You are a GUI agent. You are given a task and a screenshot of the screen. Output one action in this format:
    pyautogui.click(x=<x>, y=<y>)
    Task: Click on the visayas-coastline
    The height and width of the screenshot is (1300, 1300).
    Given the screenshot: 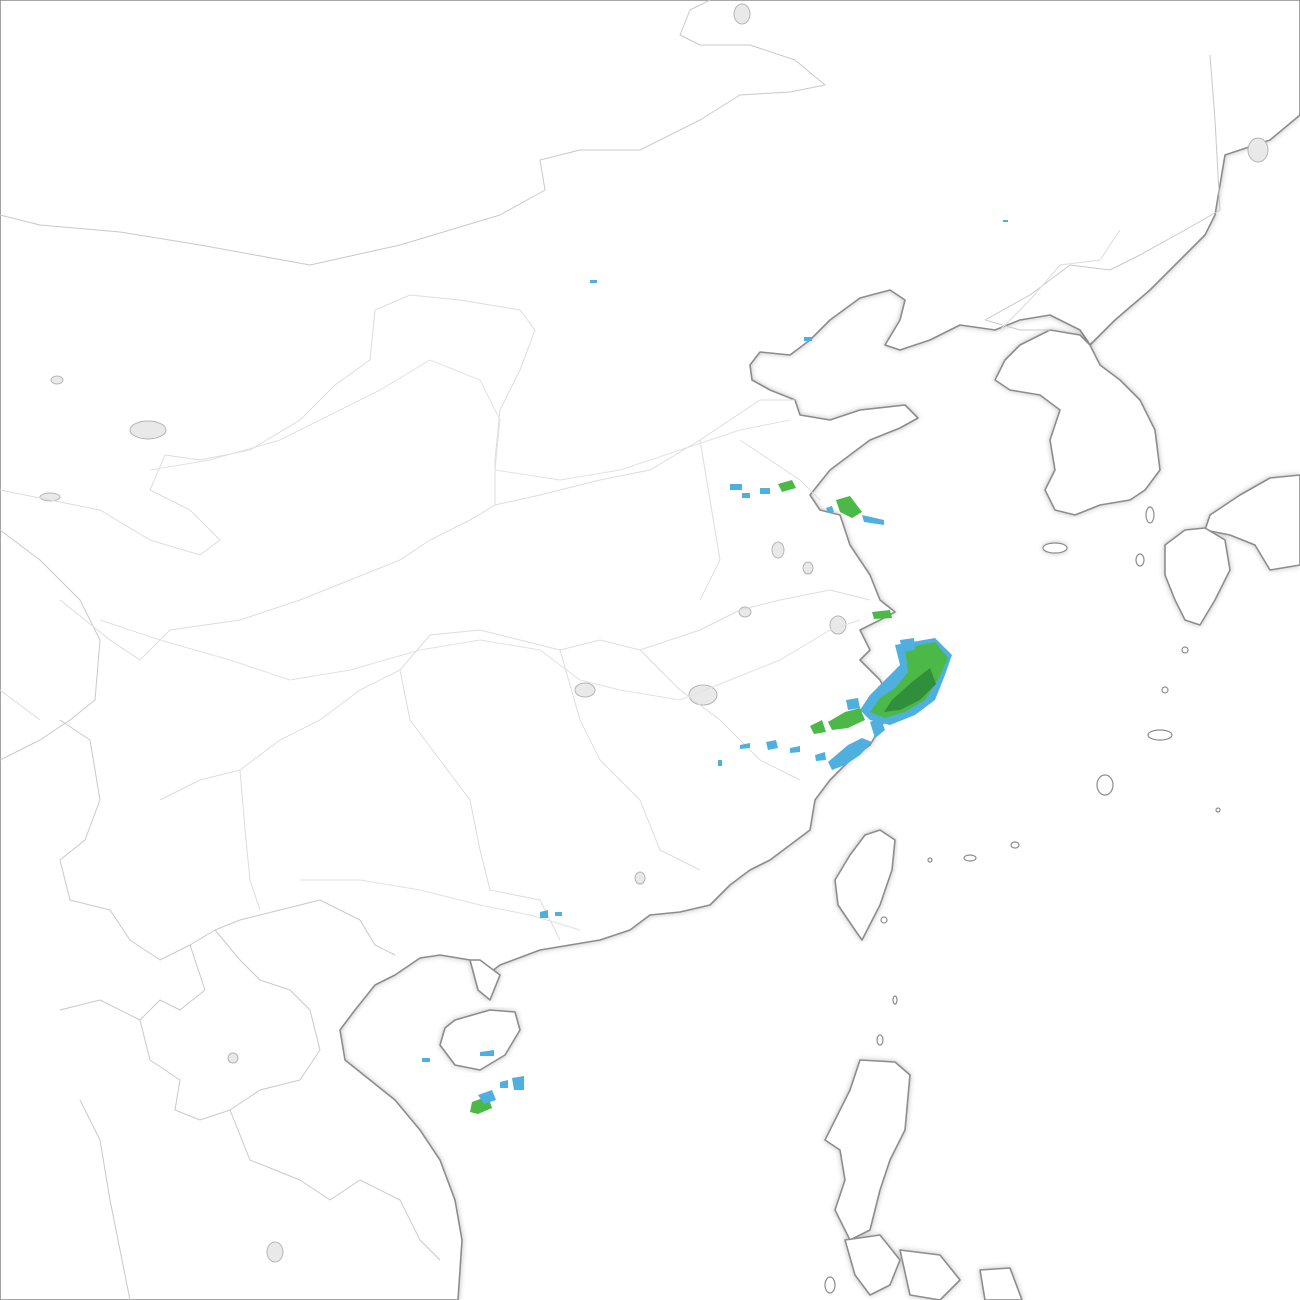 What is the action you would take?
    pyautogui.click(x=933, y=1267)
    